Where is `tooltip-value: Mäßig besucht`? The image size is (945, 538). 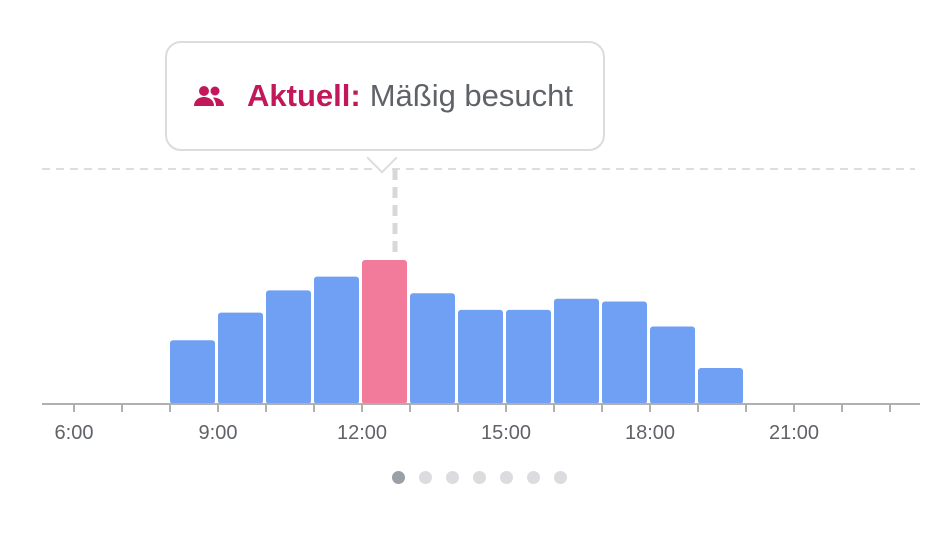
tooltip-value: Mäßig besucht is located at coordinates (471, 95).